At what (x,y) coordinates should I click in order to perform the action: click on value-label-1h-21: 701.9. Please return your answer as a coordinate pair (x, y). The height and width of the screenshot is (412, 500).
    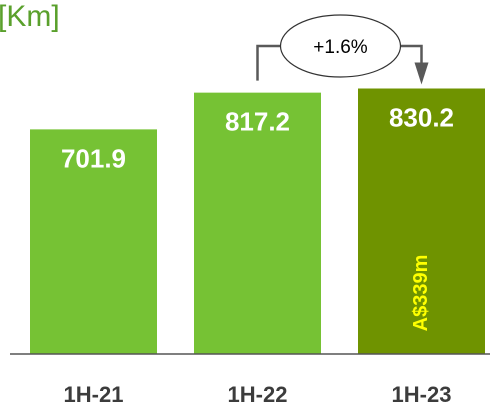
    Looking at the image, I should click on (93, 158).